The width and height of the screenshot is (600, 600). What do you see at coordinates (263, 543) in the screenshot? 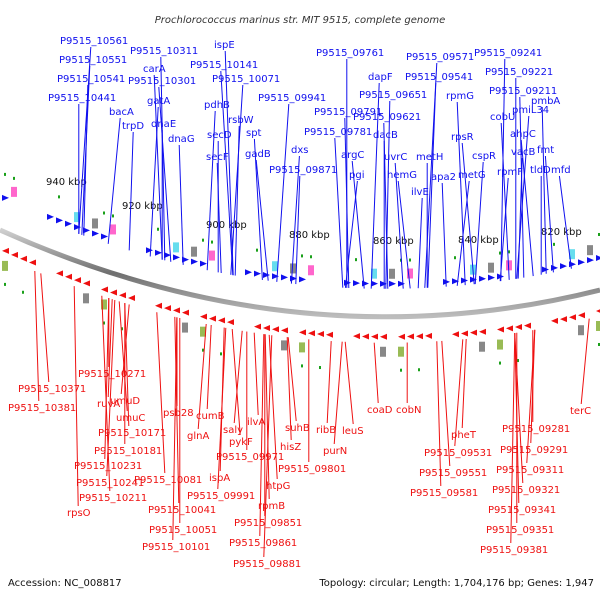
I see `gene-label-p9515-09861: P9515_09861` at bounding box center [263, 543].